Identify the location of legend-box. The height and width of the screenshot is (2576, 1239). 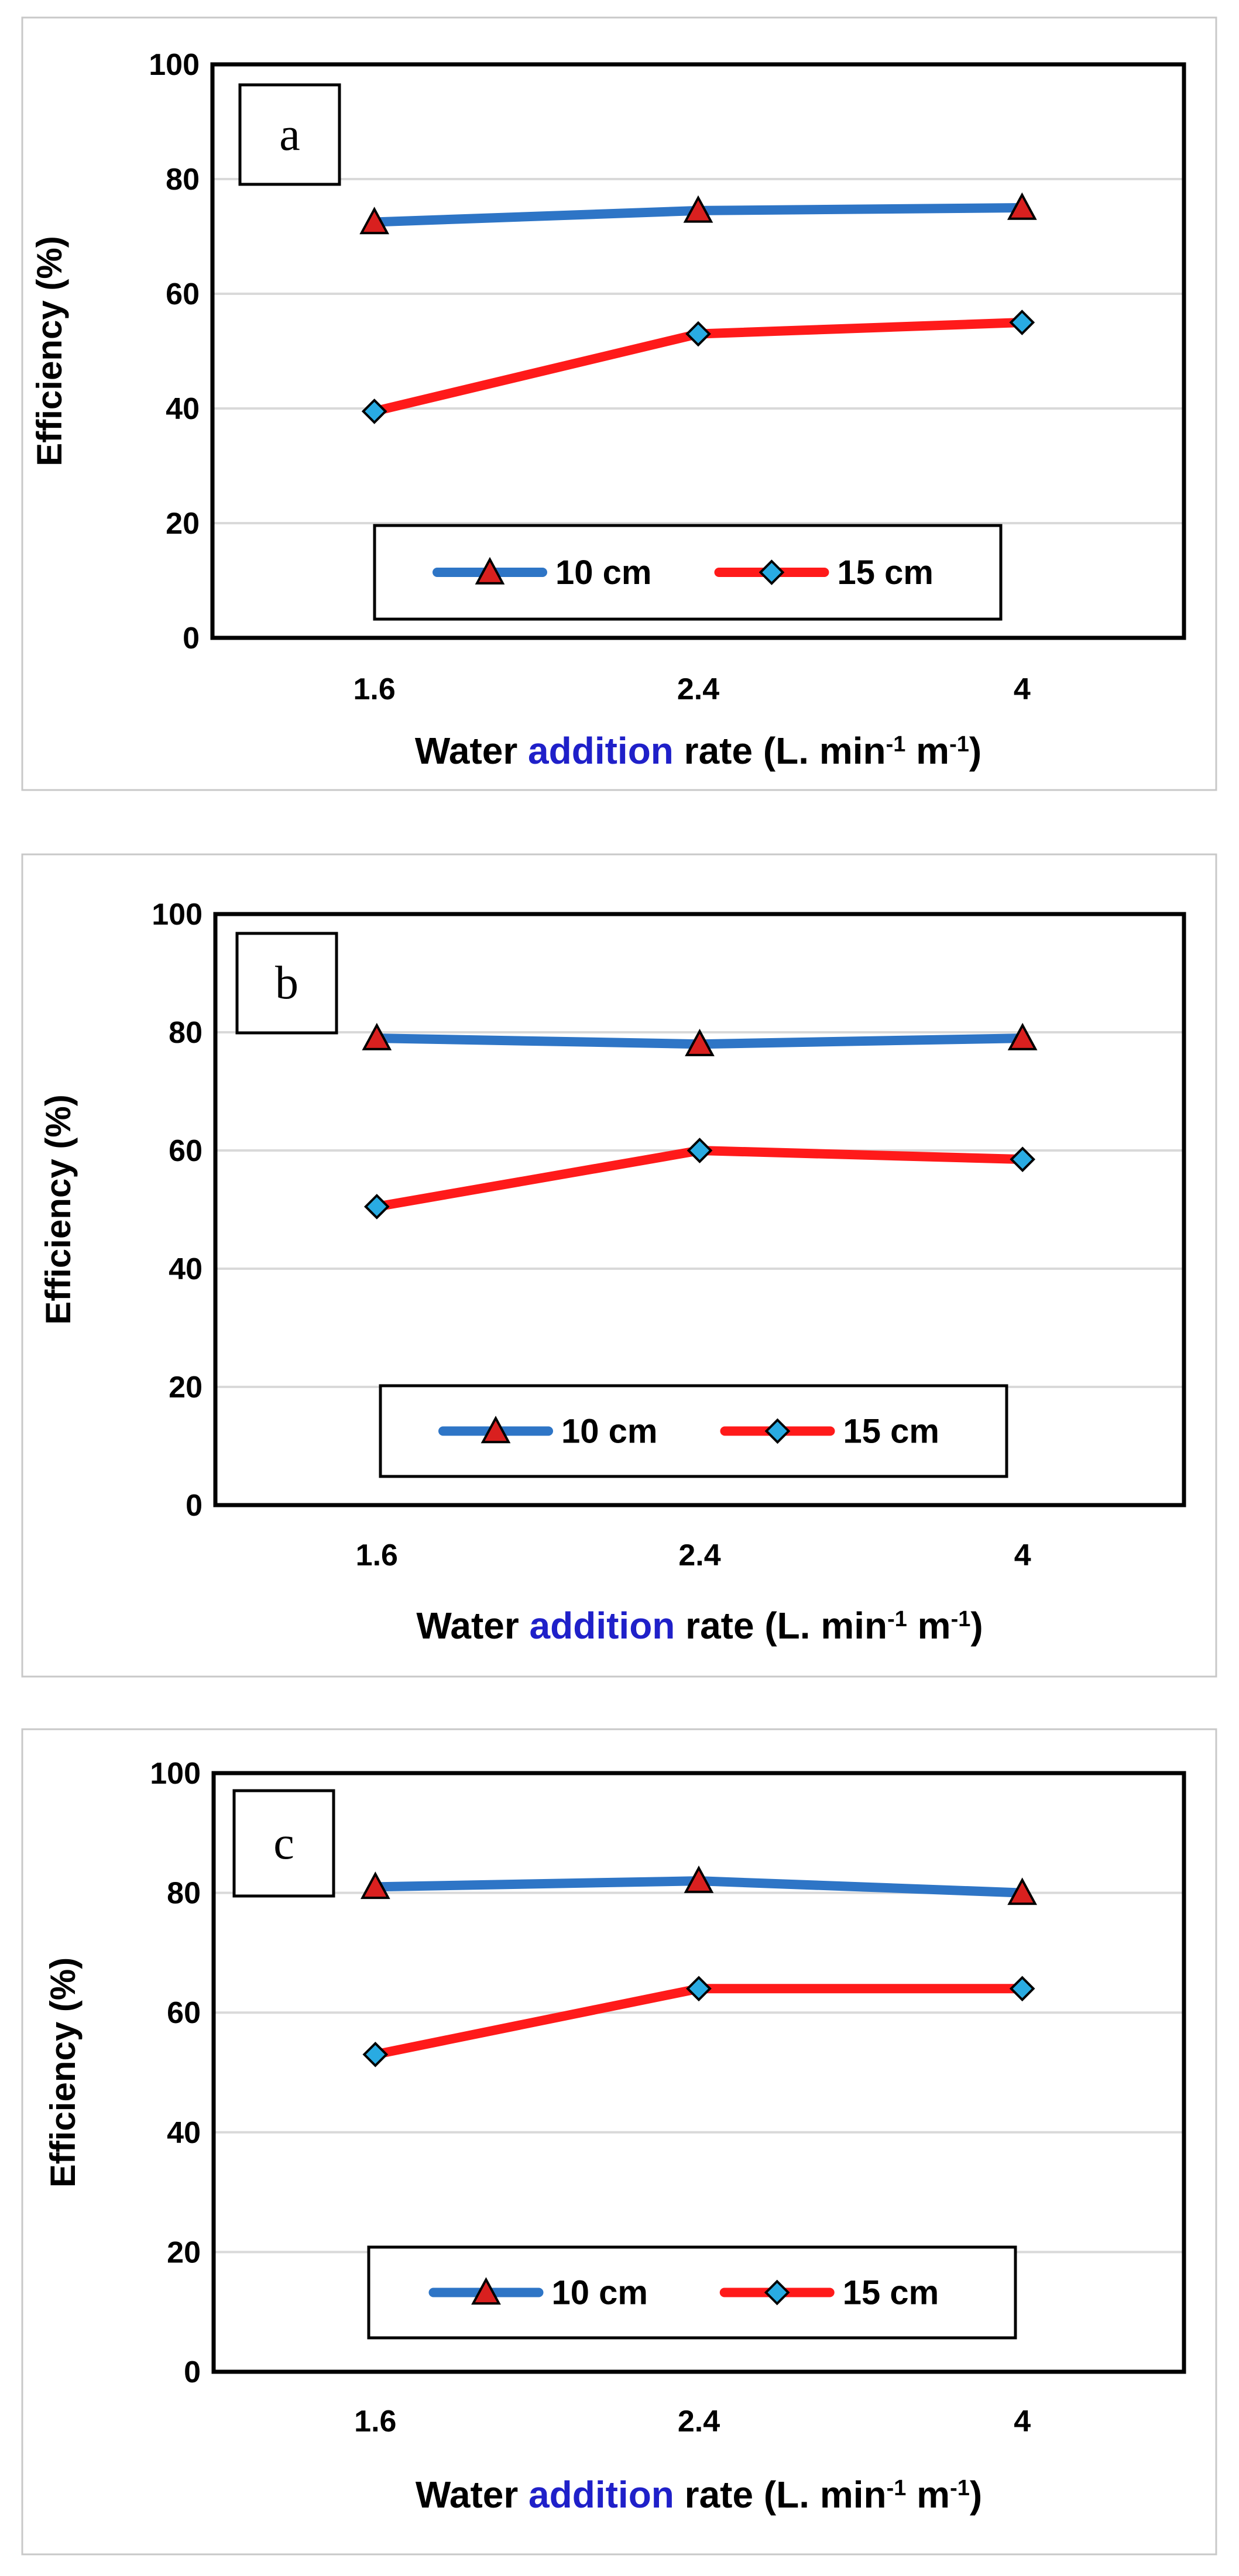
(688, 572).